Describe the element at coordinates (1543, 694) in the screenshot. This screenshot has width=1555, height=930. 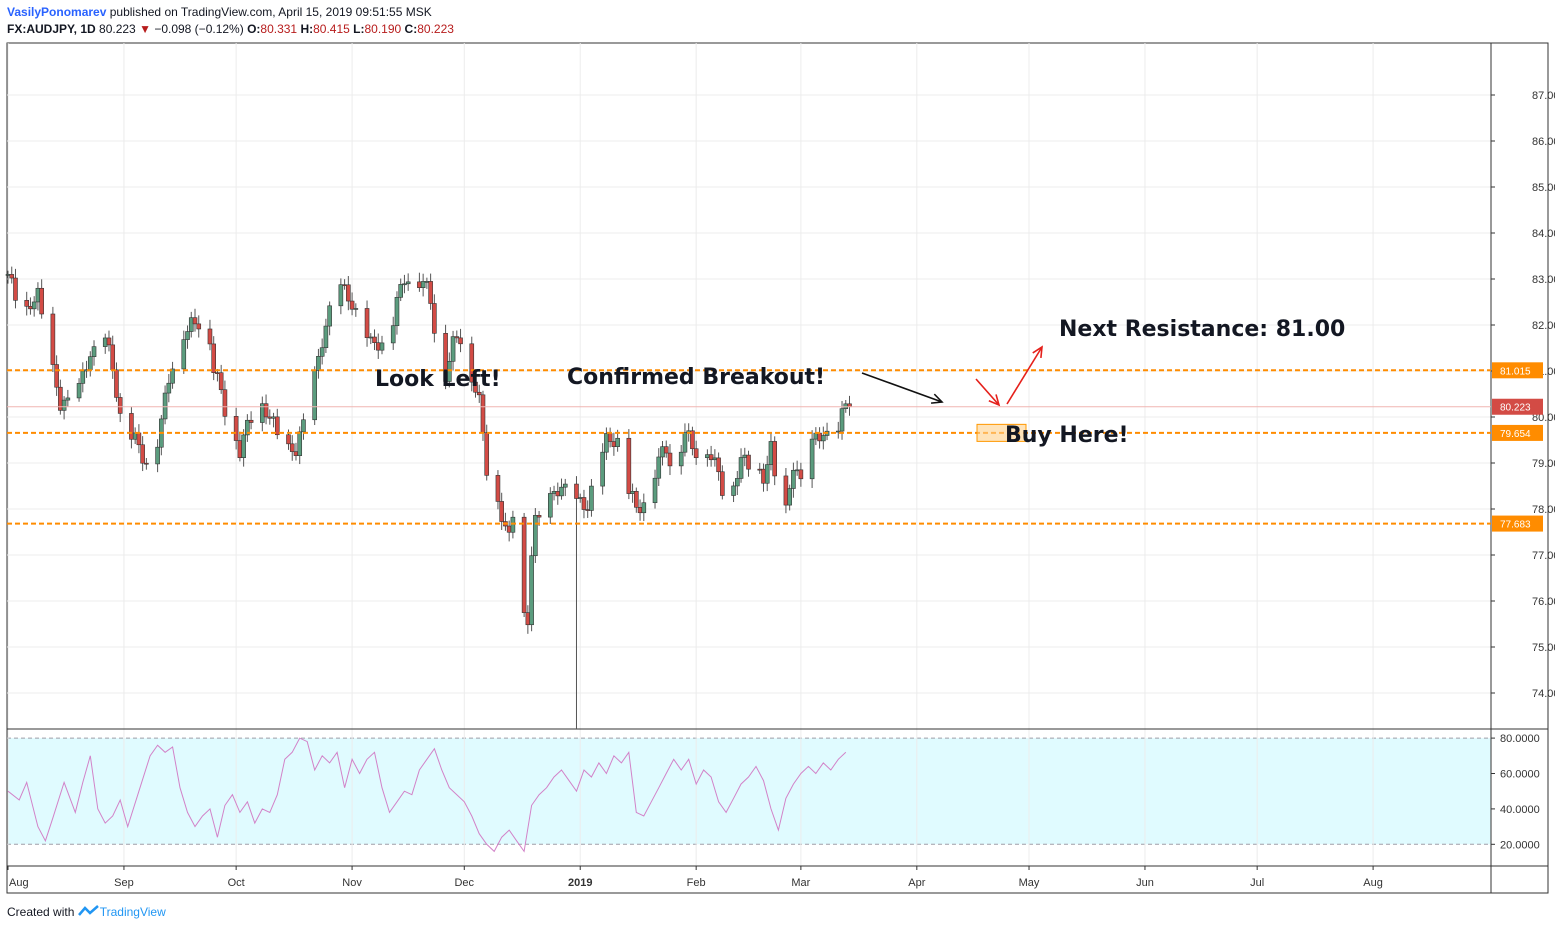
I see `price-tick-label: 74.000` at that location.